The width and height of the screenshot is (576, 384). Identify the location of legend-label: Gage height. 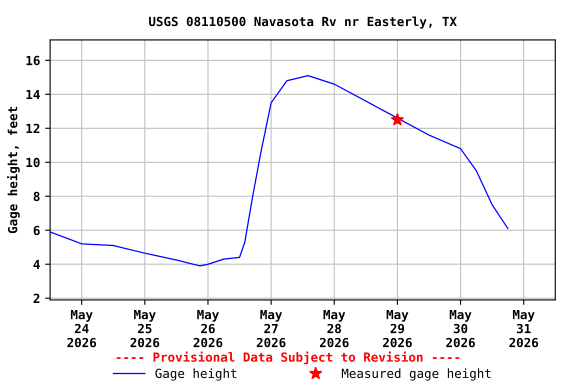
(195, 374).